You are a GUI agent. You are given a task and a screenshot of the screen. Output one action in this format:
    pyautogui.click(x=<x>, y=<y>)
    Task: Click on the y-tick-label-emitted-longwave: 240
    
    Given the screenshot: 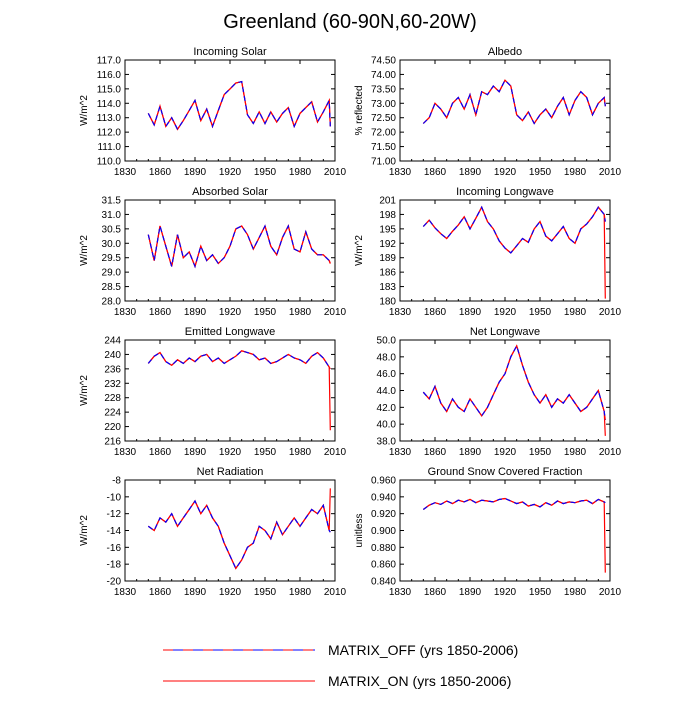 What is the action you would take?
    pyautogui.click(x=112, y=355)
    